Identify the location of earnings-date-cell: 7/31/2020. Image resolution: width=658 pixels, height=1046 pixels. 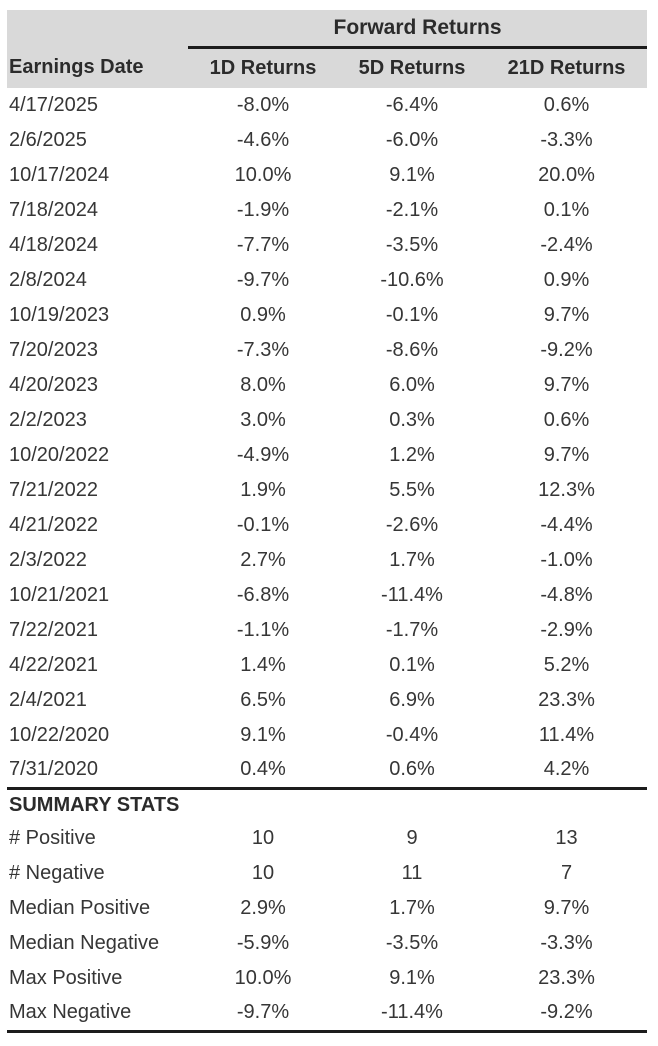
(53, 769).